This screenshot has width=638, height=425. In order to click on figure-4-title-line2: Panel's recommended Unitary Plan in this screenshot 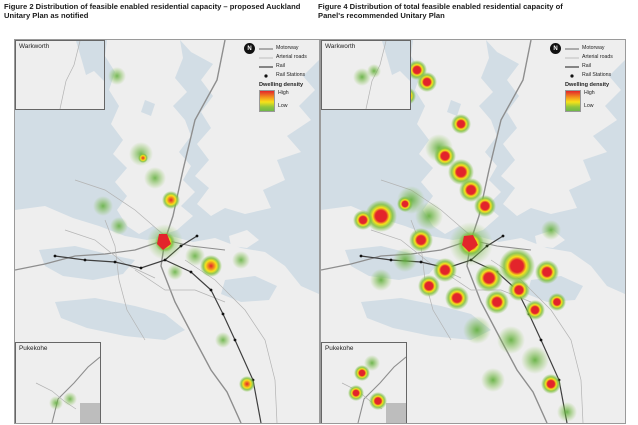, I will do `click(381, 15)`.